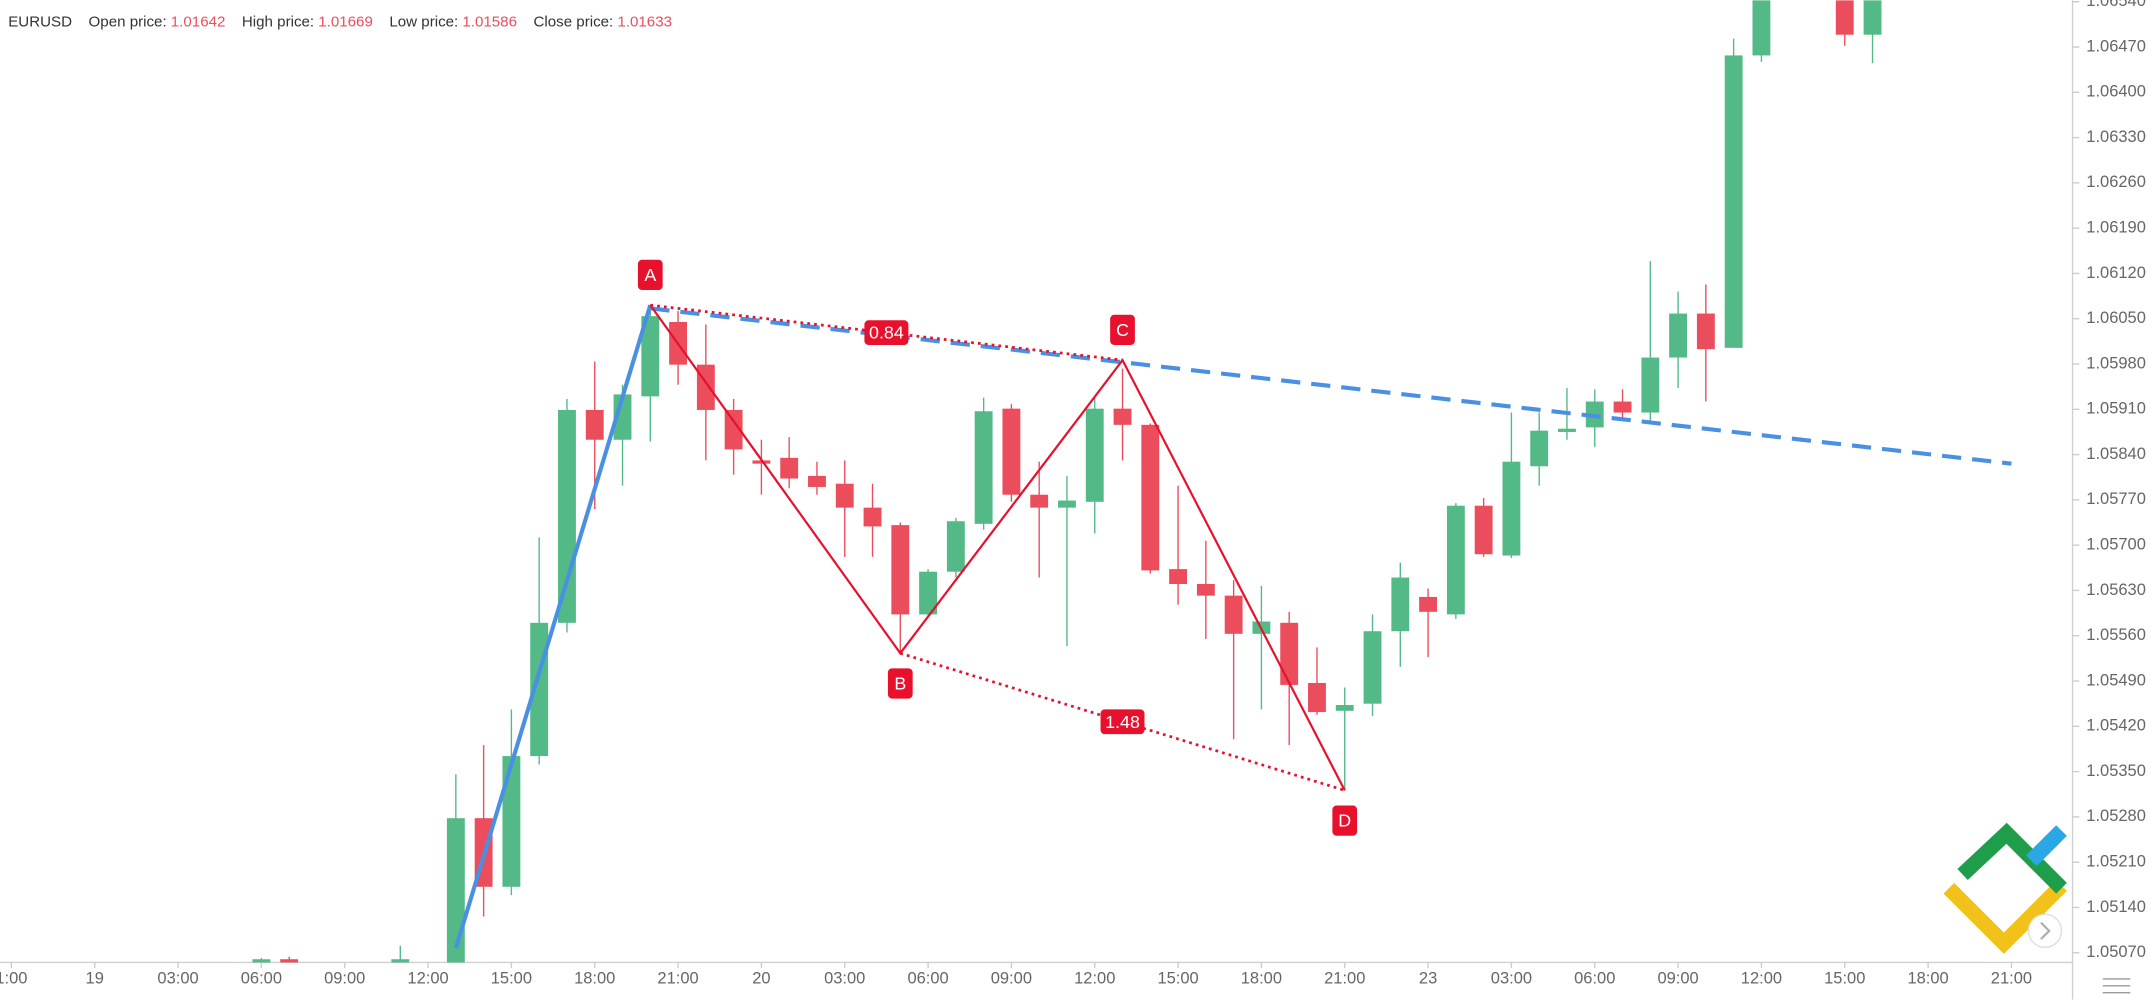 The image size is (2155, 1000). Describe the element at coordinates (2116, 680) in the screenshot. I see `y-tick-label: 1.05490` at that location.